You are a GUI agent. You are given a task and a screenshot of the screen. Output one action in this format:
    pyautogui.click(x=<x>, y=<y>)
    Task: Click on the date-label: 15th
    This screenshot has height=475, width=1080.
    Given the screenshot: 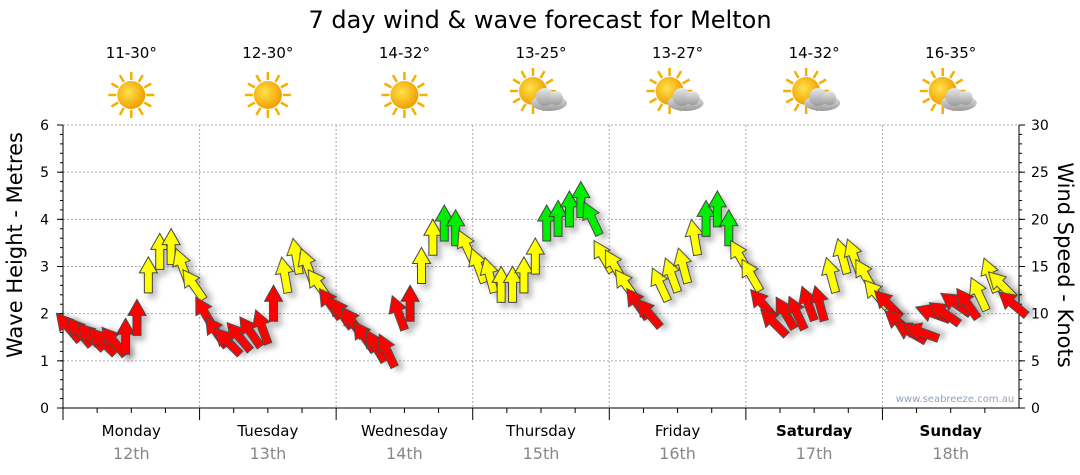 What is the action you would take?
    pyautogui.click(x=541, y=453)
    